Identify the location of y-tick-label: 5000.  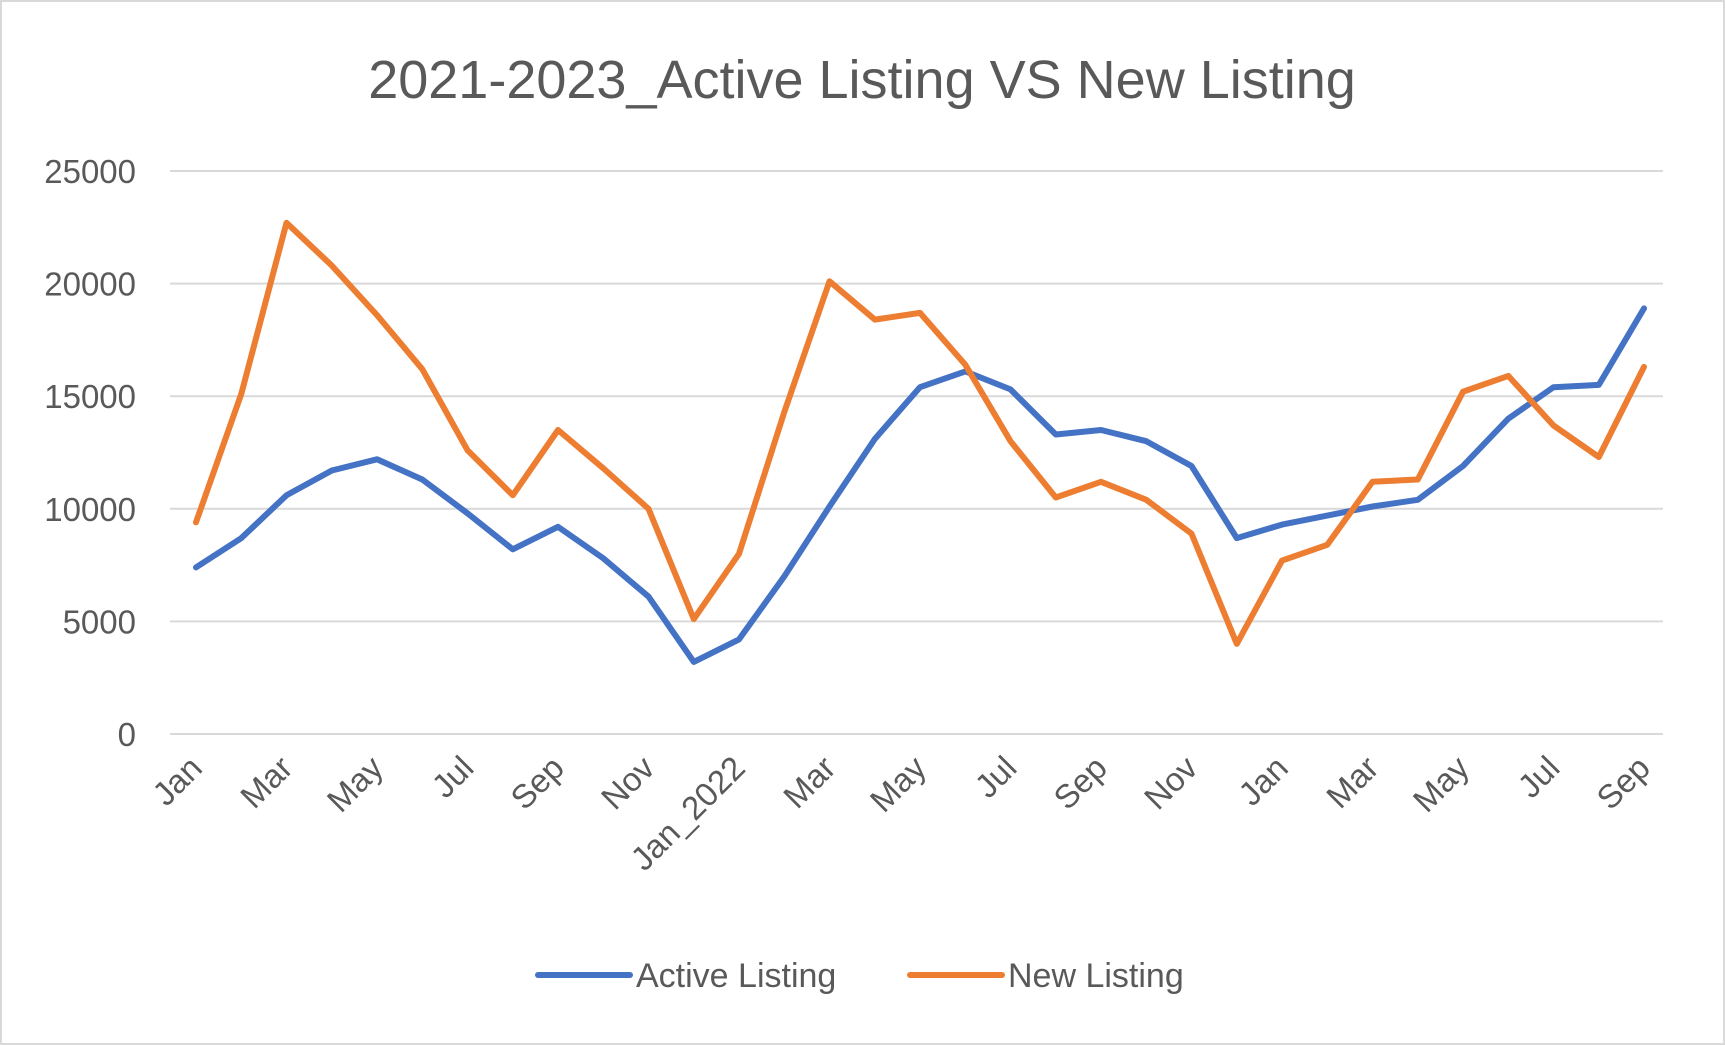
(99, 621).